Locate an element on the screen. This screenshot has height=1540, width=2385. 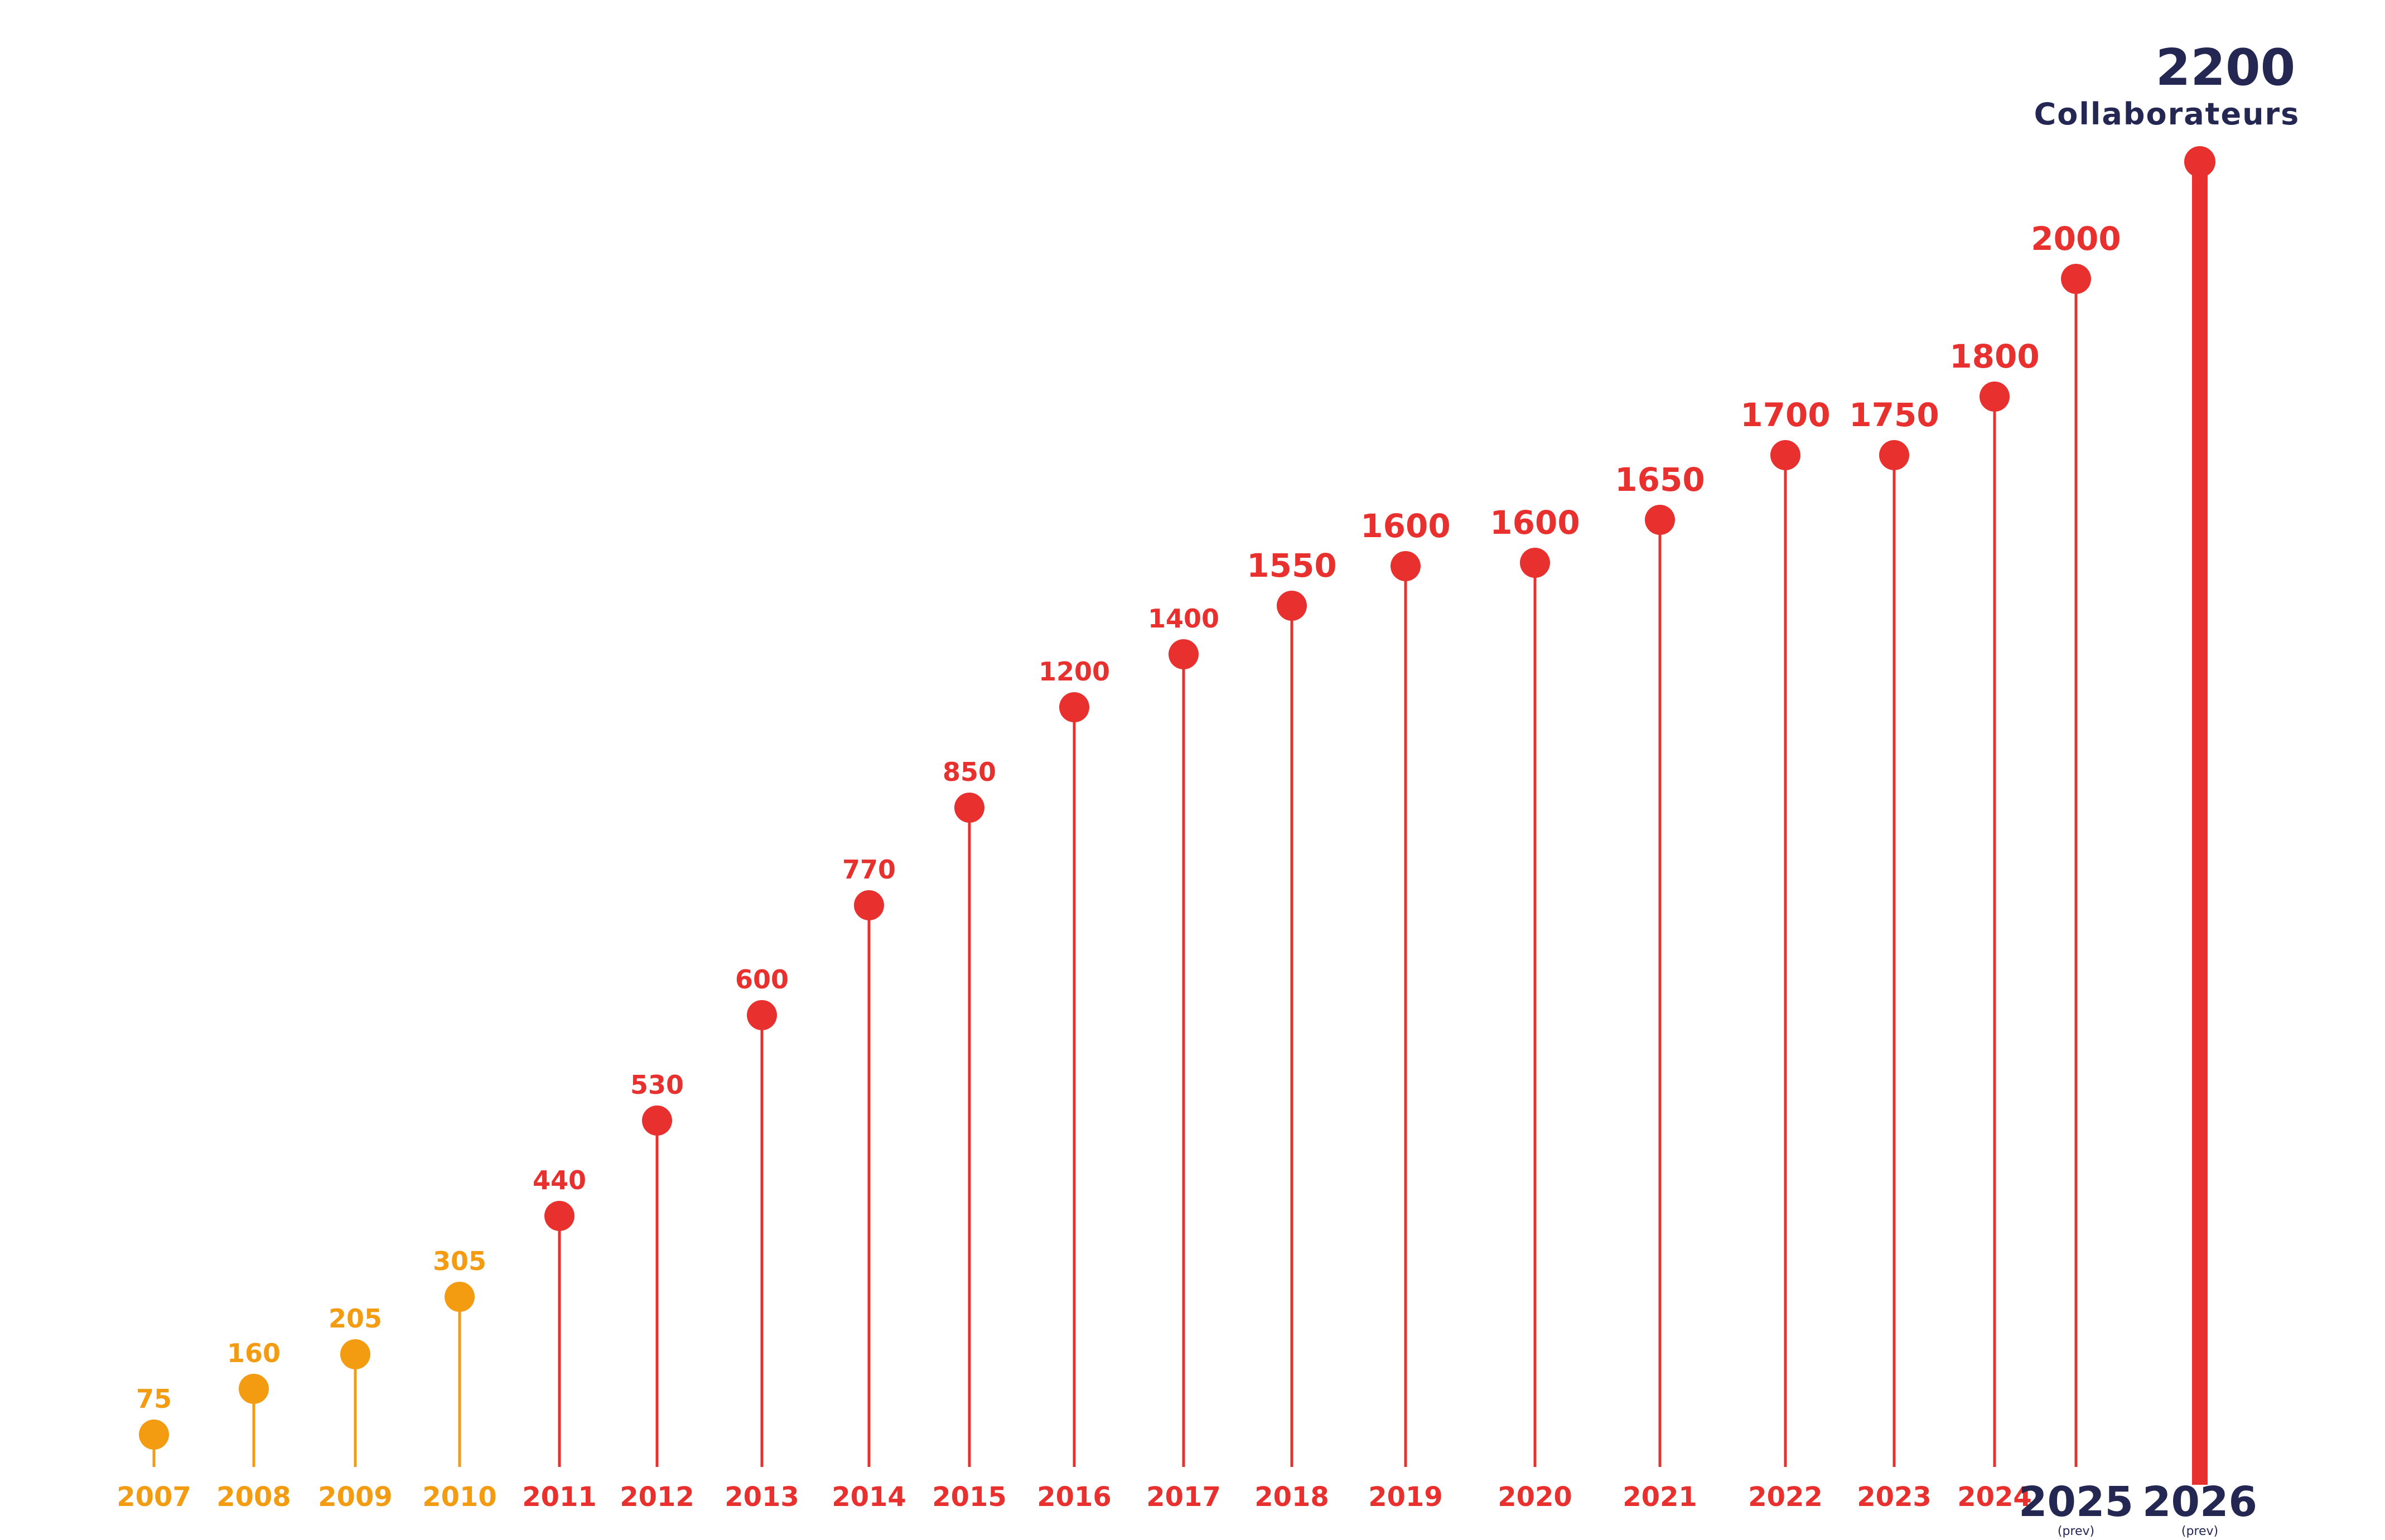
dot-2013 is located at coordinates (762, 1015).